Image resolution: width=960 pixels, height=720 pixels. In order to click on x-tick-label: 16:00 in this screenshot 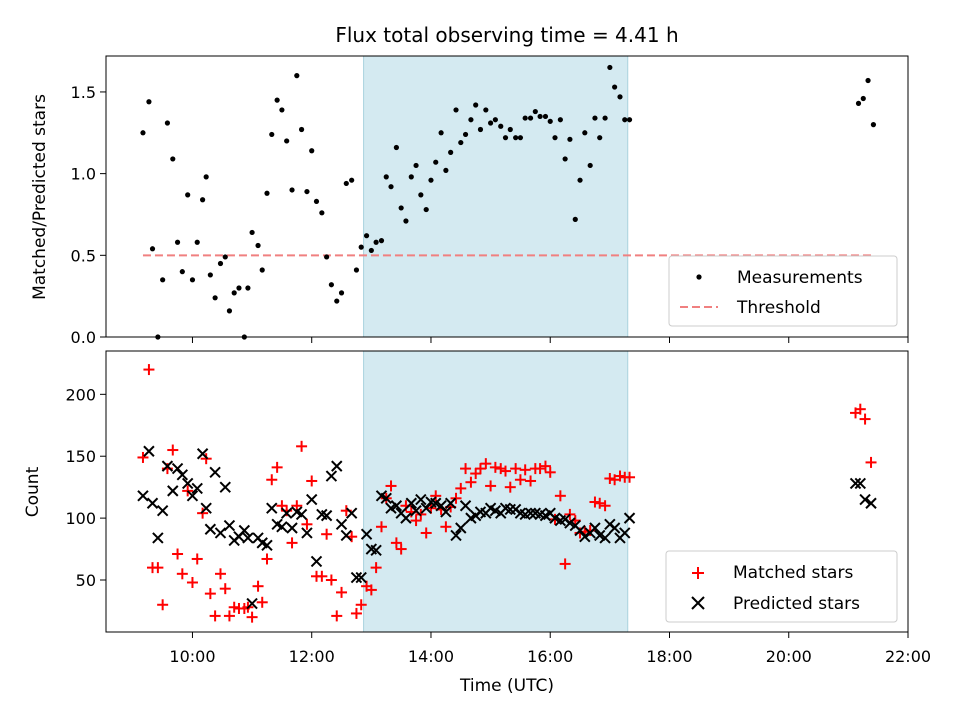, I will do `click(550, 656)`.